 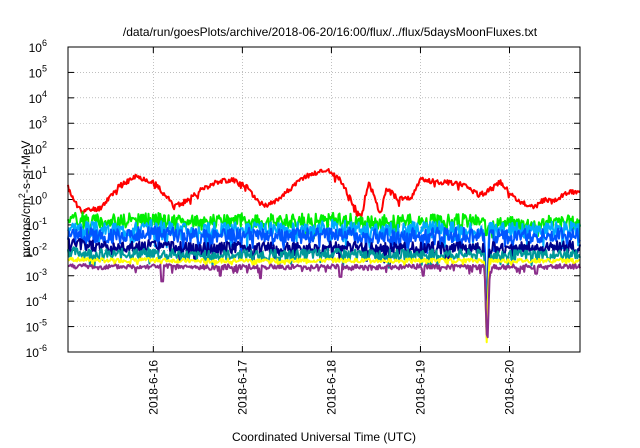 I want to click on y-tick-label: 10⁻², so click(x=36, y=249).